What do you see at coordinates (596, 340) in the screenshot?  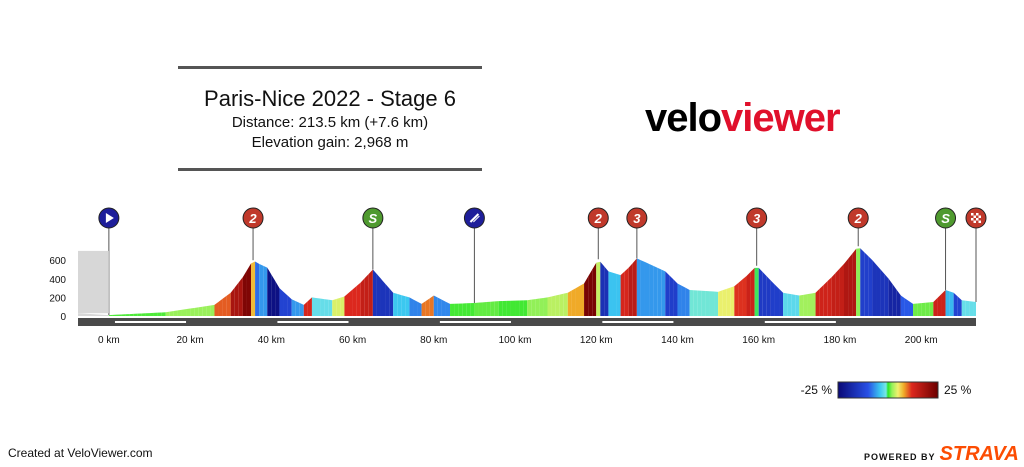 I see `x-tick-label: 120 km` at bounding box center [596, 340].